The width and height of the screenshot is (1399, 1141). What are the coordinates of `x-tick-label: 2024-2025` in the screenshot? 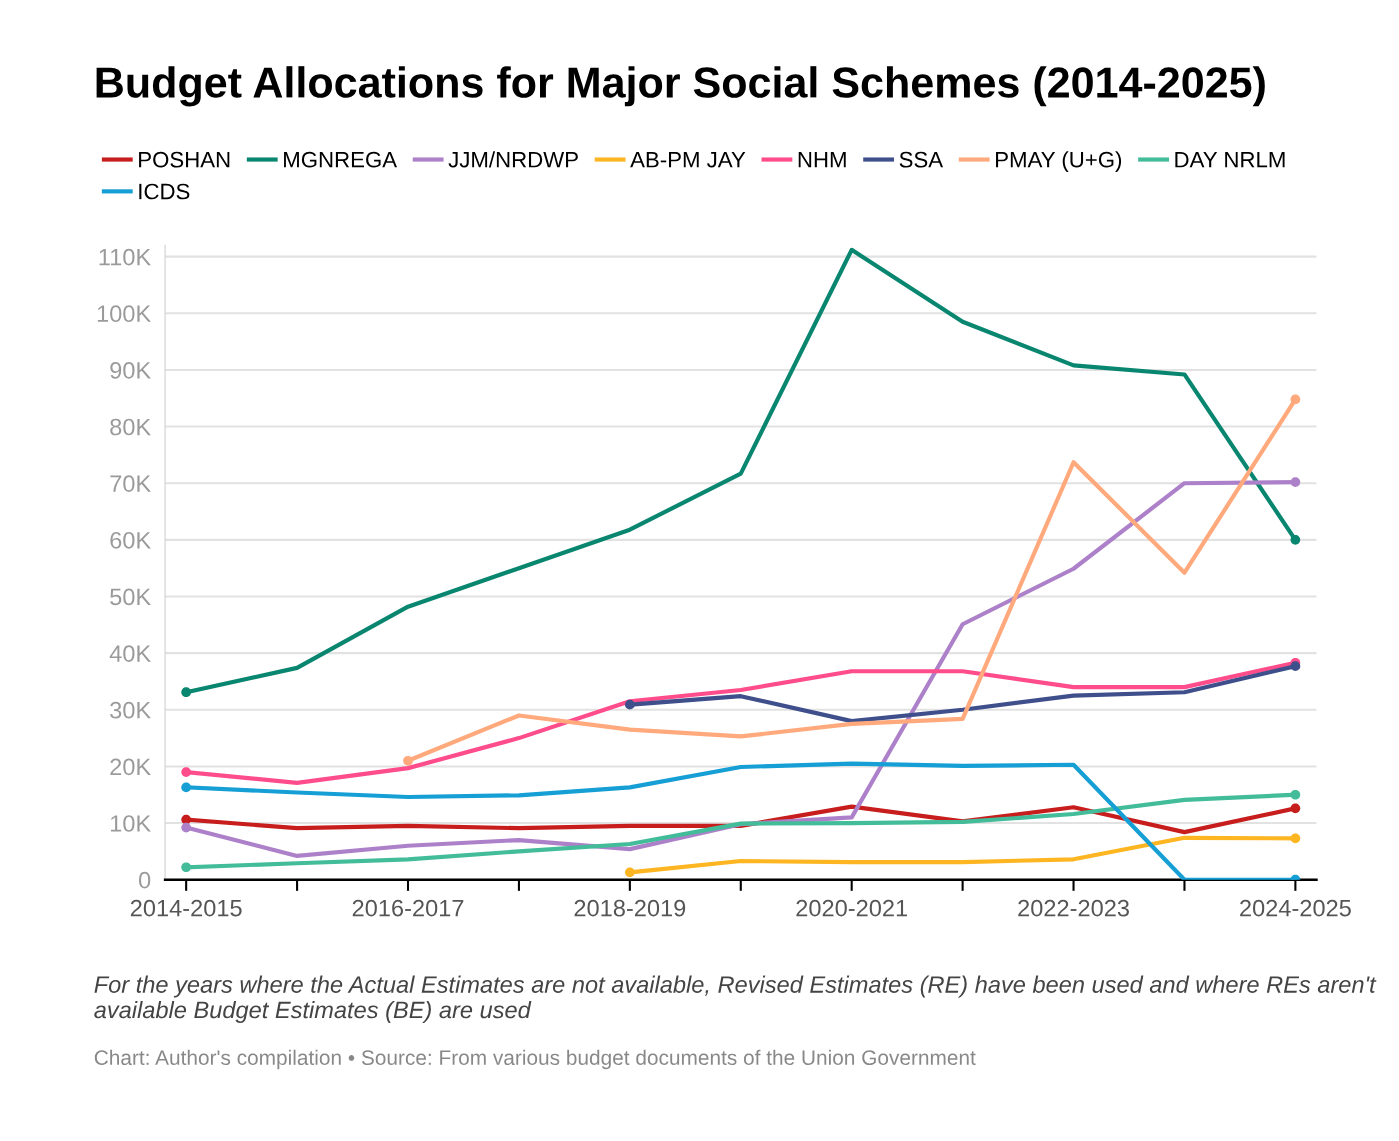 It's located at (1295, 908).